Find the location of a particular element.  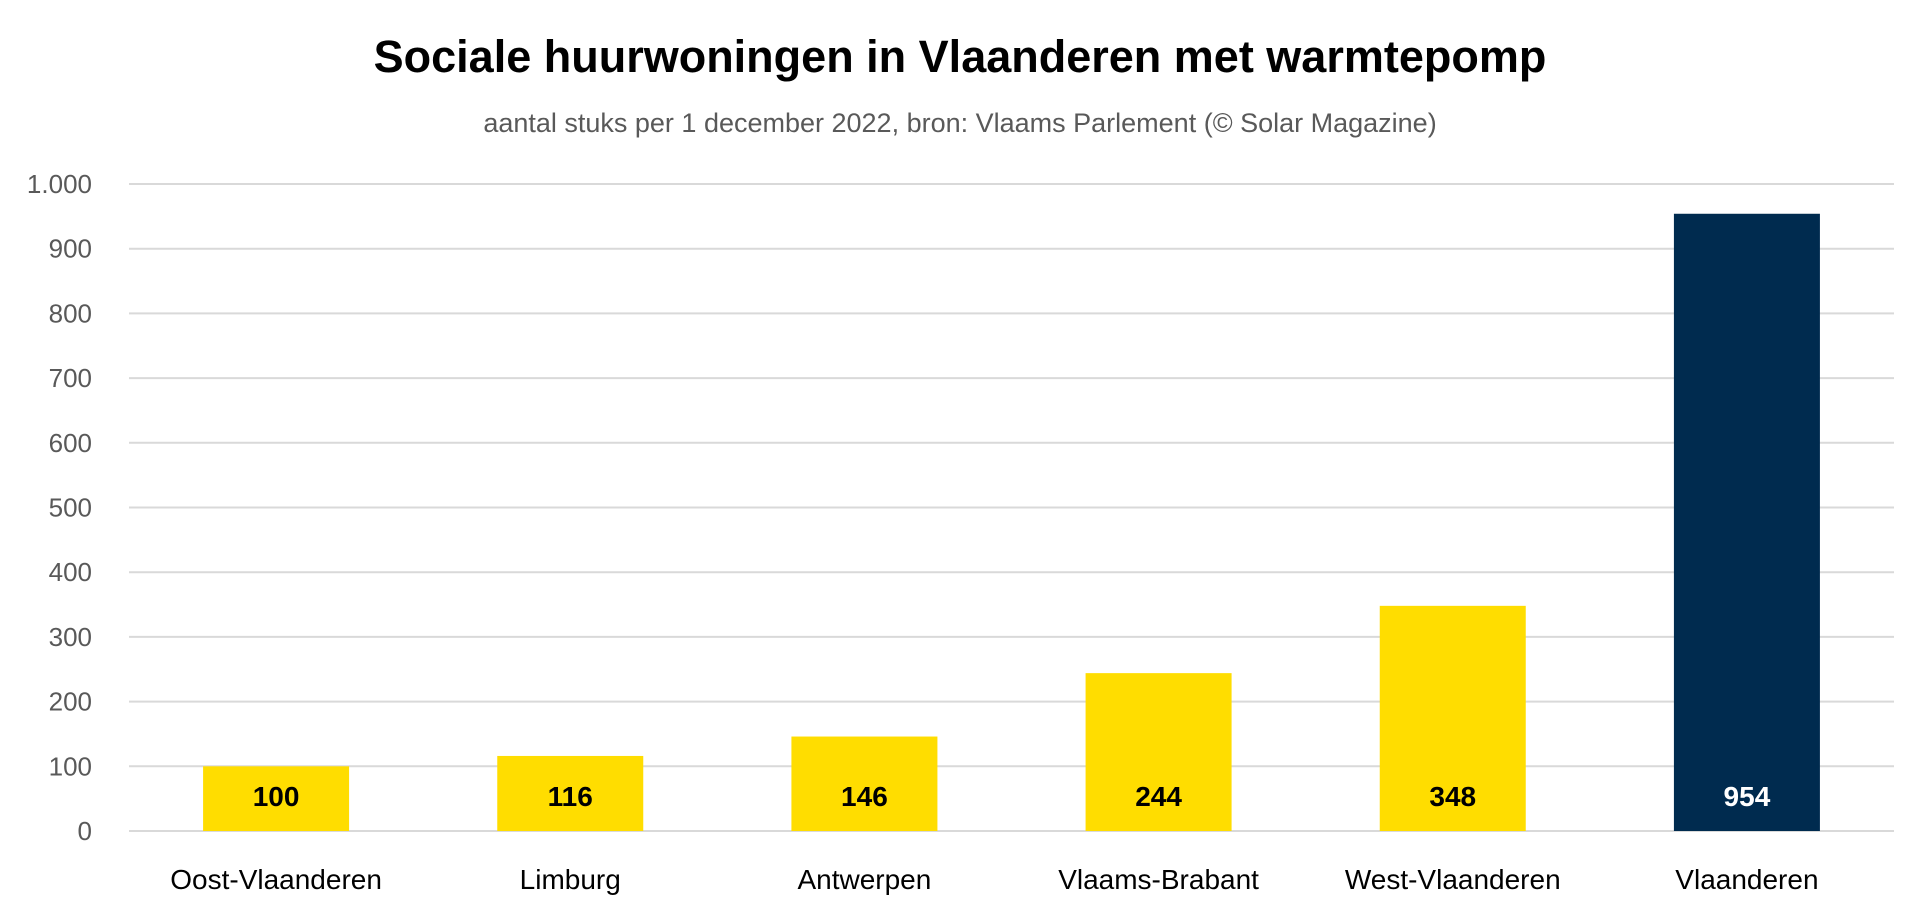

x-tick-label: West-Vlaanderen is located at coordinates (1453, 879).